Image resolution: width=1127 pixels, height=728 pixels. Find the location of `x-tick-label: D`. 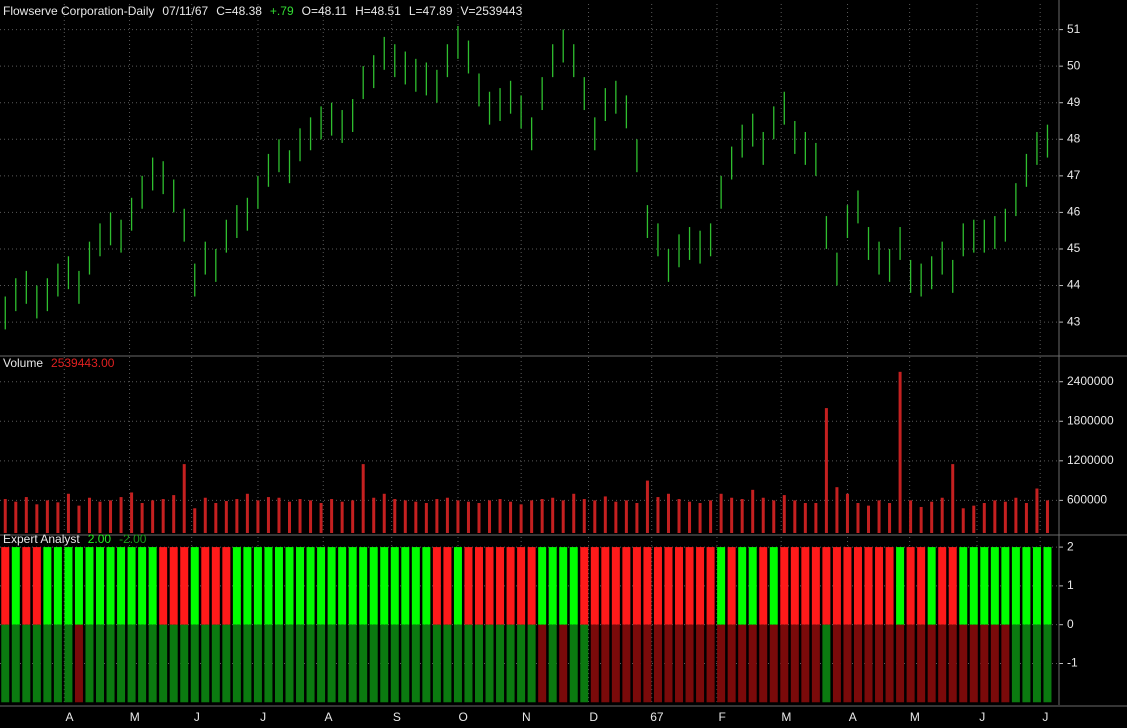

x-tick-label: D is located at coordinates (593, 717).